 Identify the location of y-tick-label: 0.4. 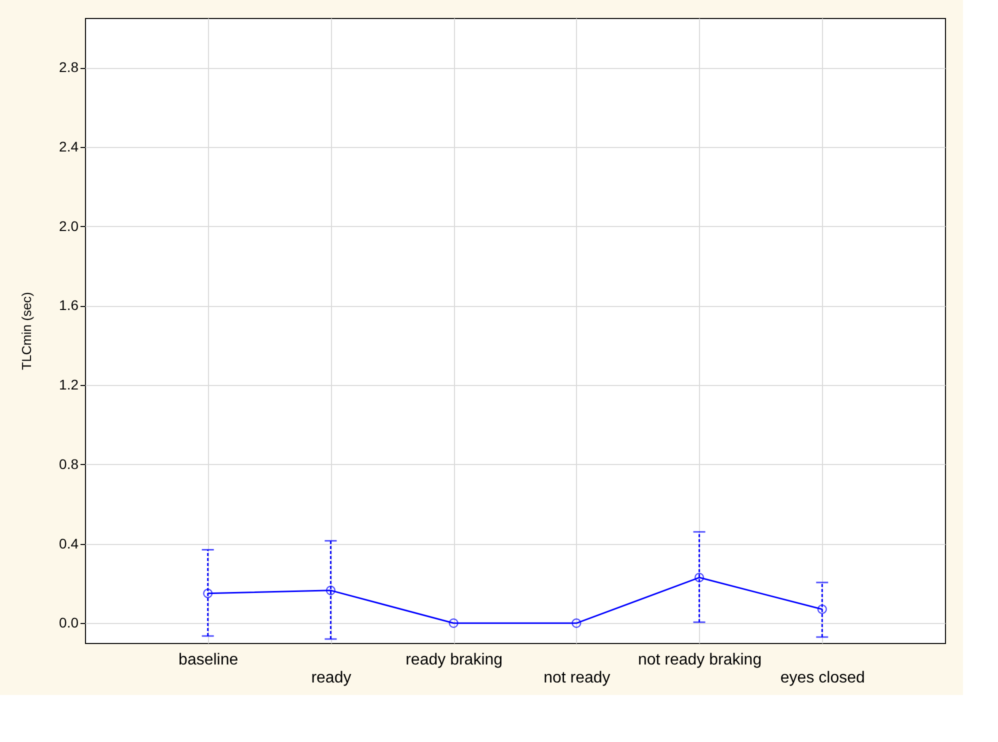
(69, 543).